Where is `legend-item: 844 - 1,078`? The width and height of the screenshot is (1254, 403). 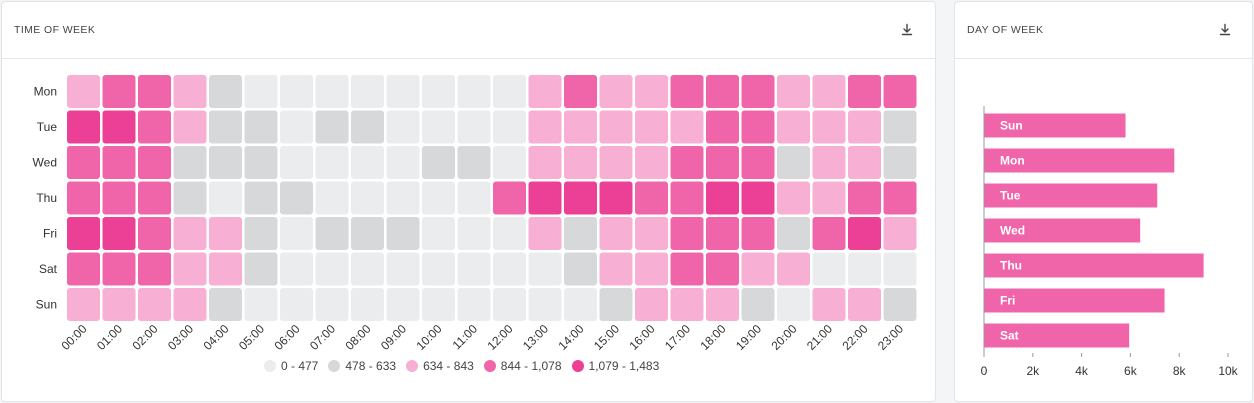
legend-item: 844 - 1,078 is located at coordinates (522, 366).